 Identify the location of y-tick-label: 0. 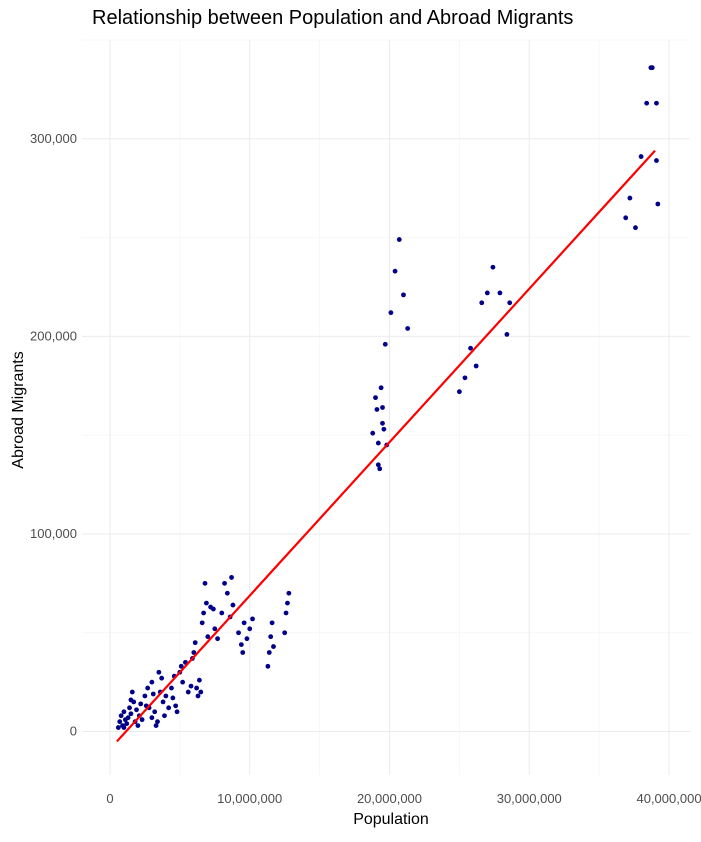
(73, 731).